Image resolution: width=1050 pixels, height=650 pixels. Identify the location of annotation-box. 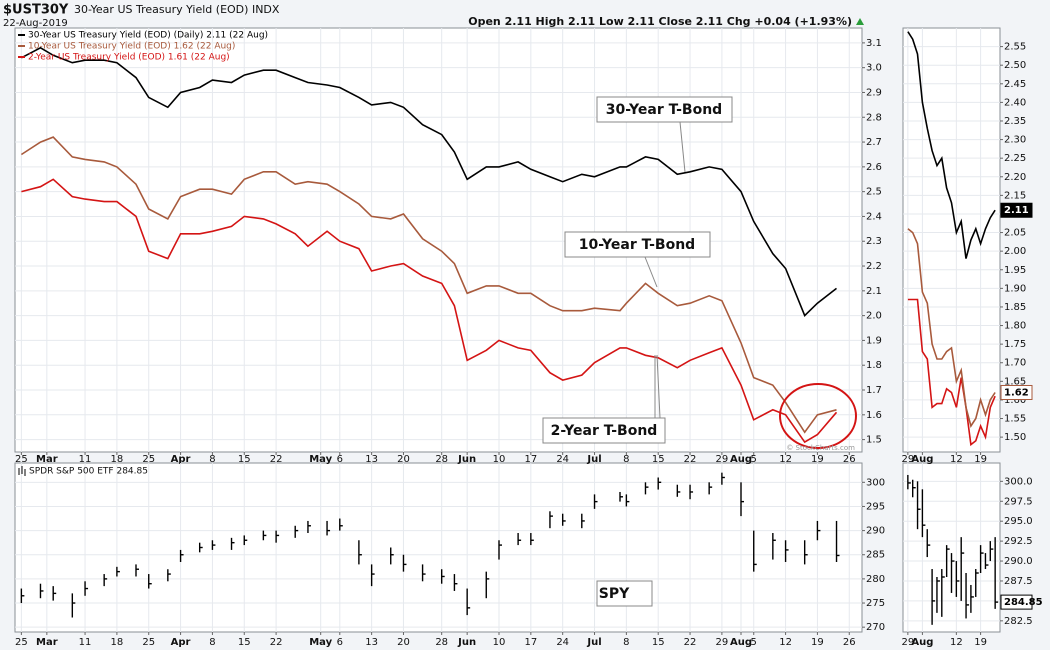
(624, 593).